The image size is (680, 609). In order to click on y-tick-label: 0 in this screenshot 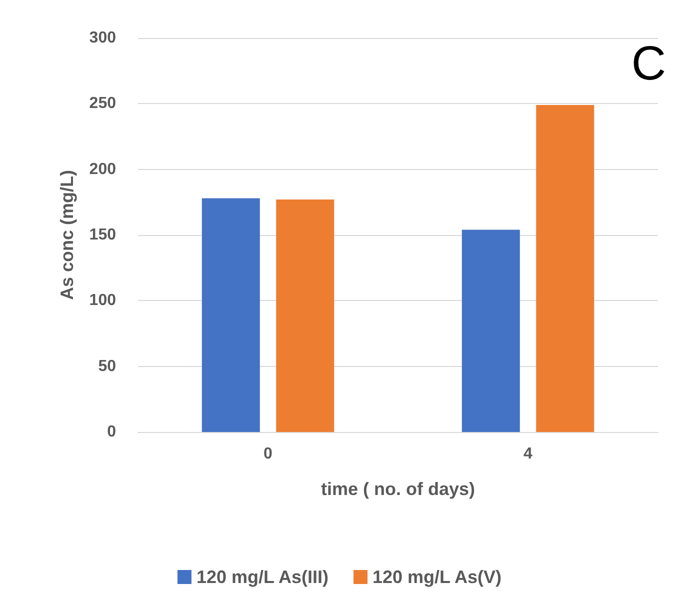, I will do `click(111, 432)`.